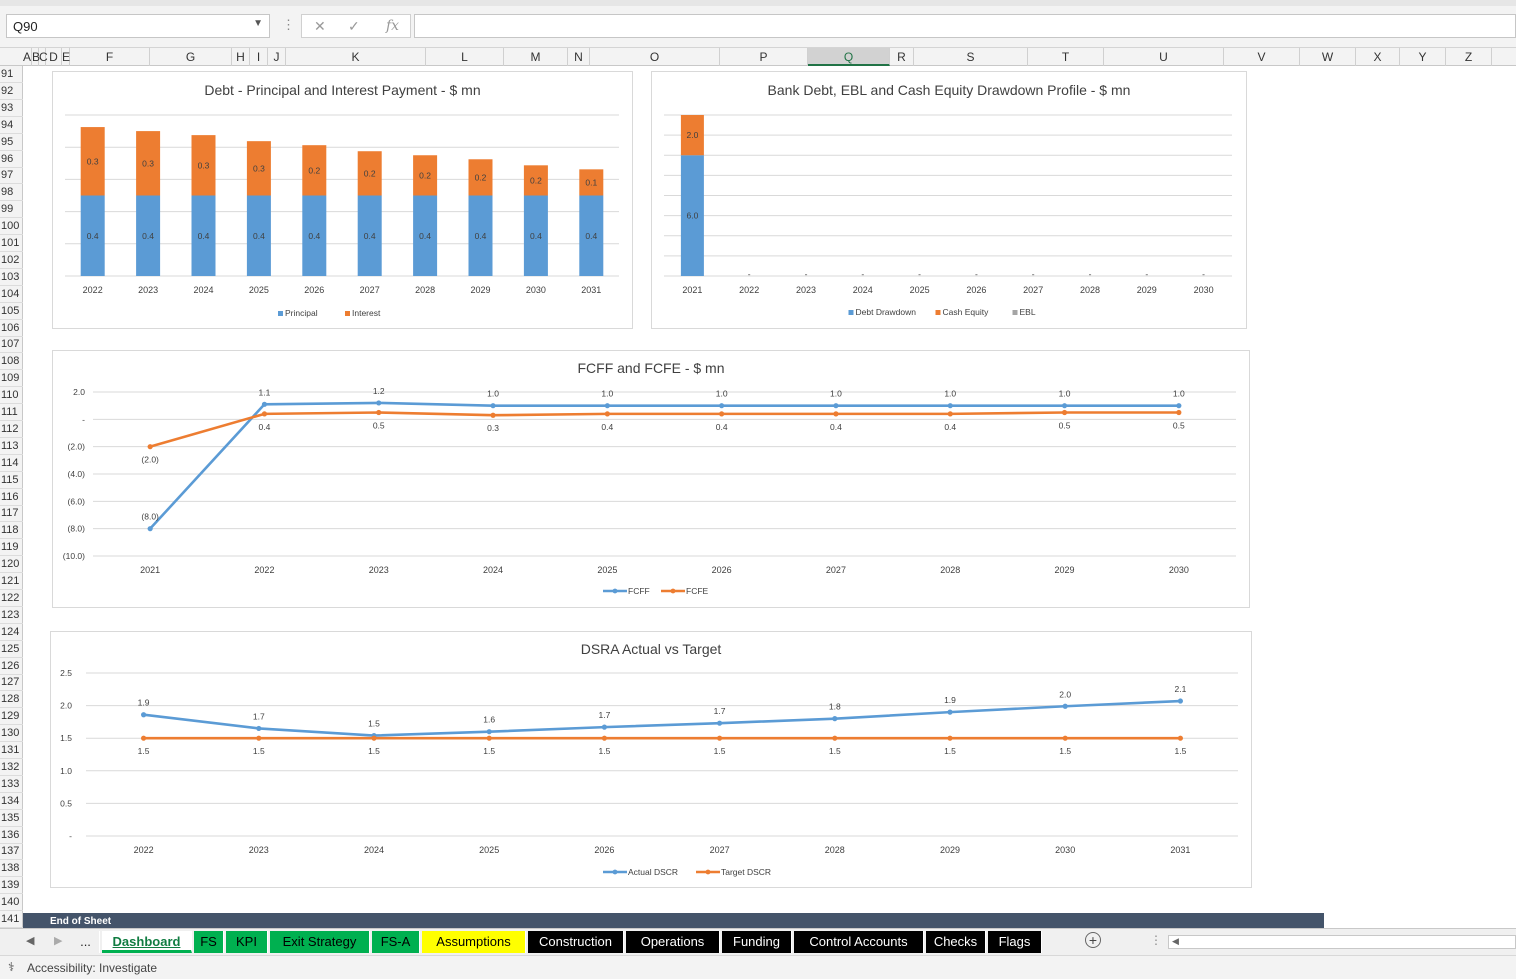 The width and height of the screenshot is (1516, 979). Describe the element at coordinates (1015, 942) in the screenshot. I see `tab-flags: Flags` at that location.